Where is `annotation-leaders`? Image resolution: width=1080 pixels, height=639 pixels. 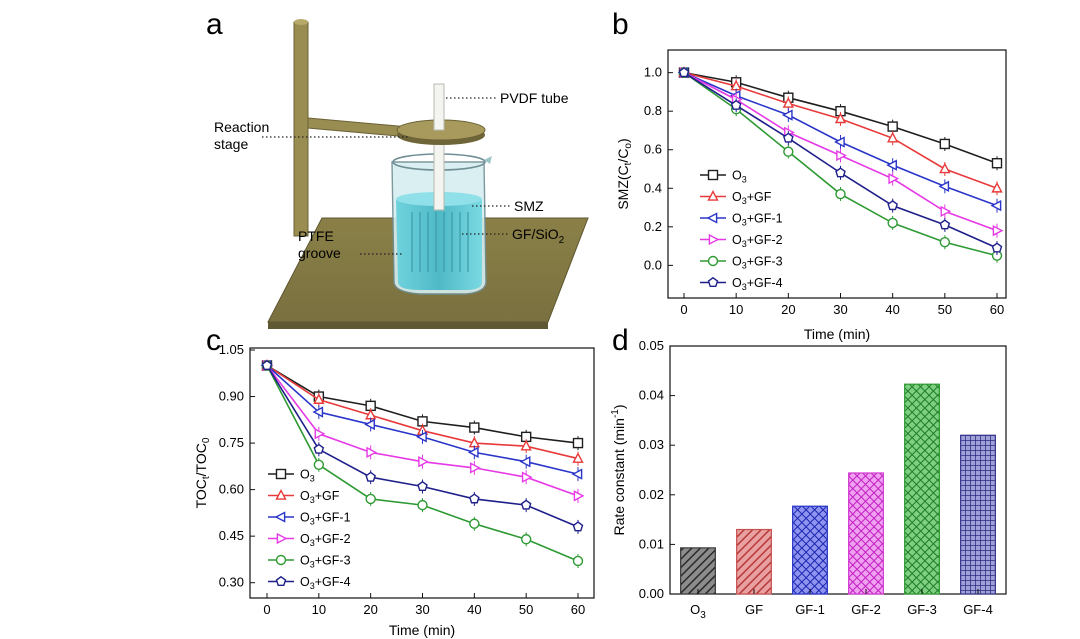 annotation-leaders is located at coordinates (387, 176).